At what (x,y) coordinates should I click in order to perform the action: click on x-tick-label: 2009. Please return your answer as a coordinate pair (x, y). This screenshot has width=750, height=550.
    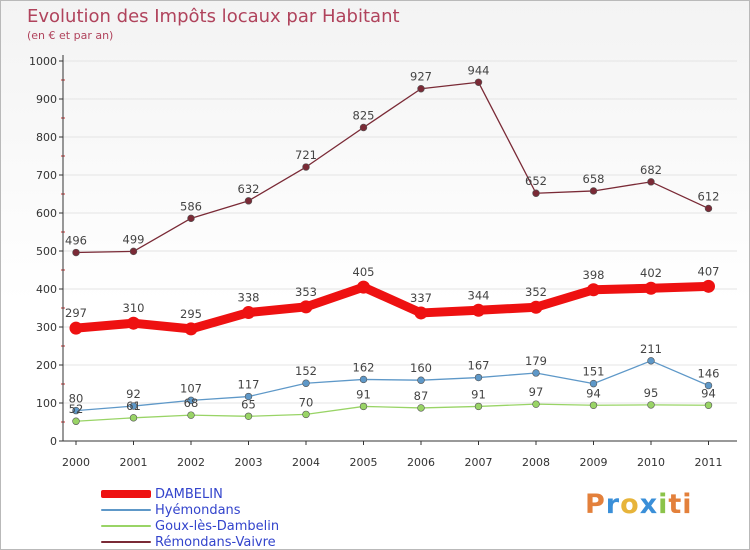
    Looking at the image, I should click on (594, 462).